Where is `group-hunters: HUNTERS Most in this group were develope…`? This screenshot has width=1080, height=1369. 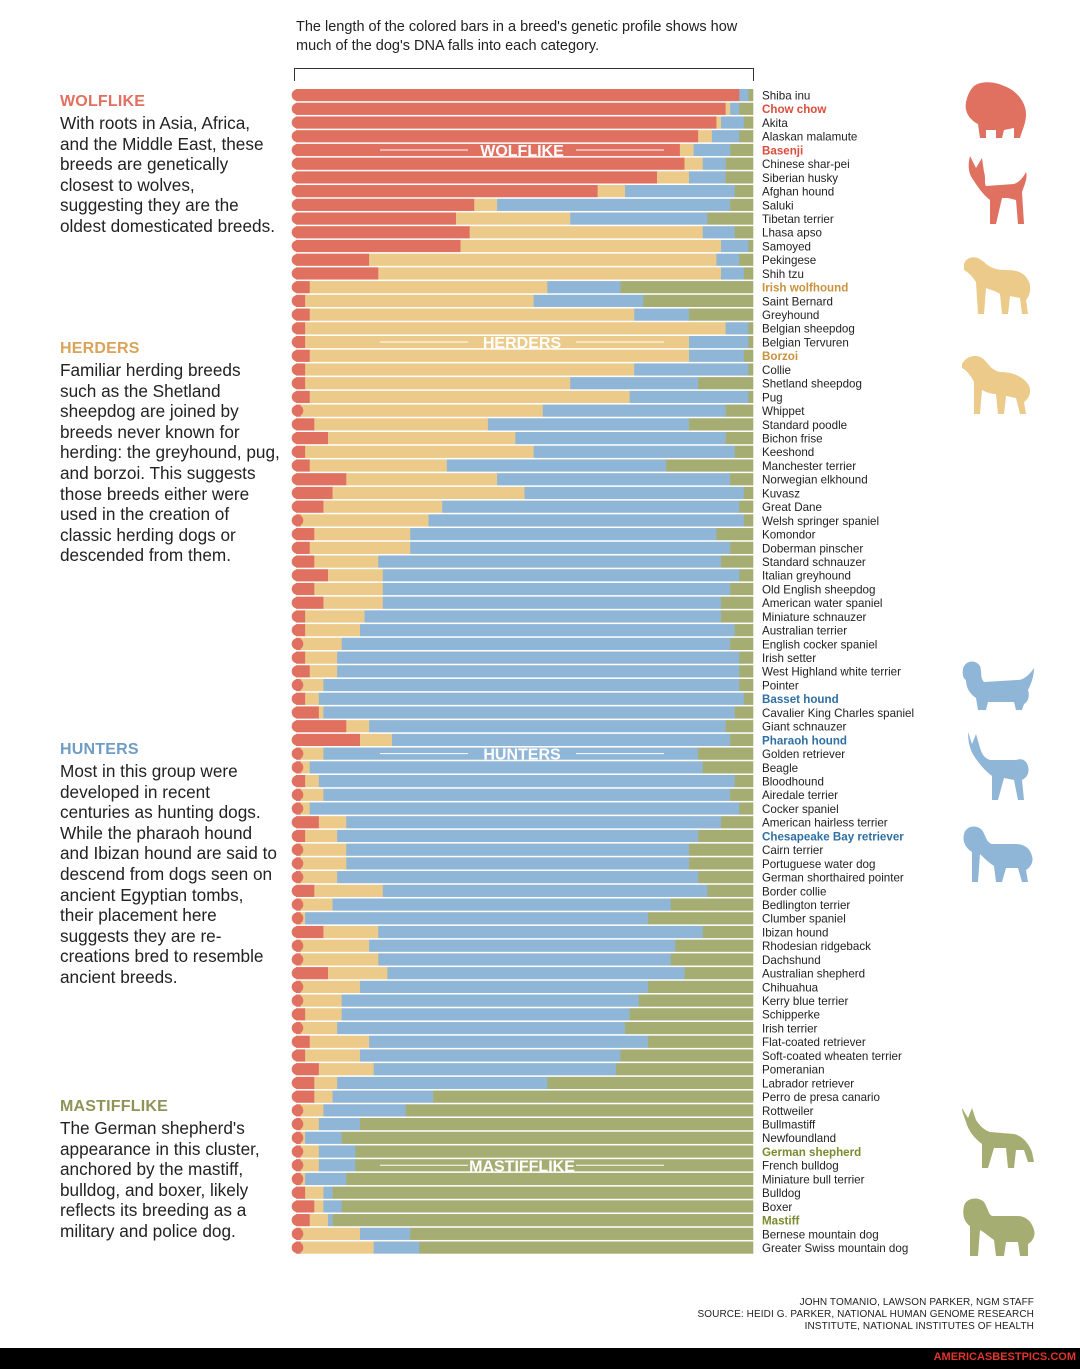 group-hunters: HUNTERS Most in this group were develope… is located at coordinates (170, 864).